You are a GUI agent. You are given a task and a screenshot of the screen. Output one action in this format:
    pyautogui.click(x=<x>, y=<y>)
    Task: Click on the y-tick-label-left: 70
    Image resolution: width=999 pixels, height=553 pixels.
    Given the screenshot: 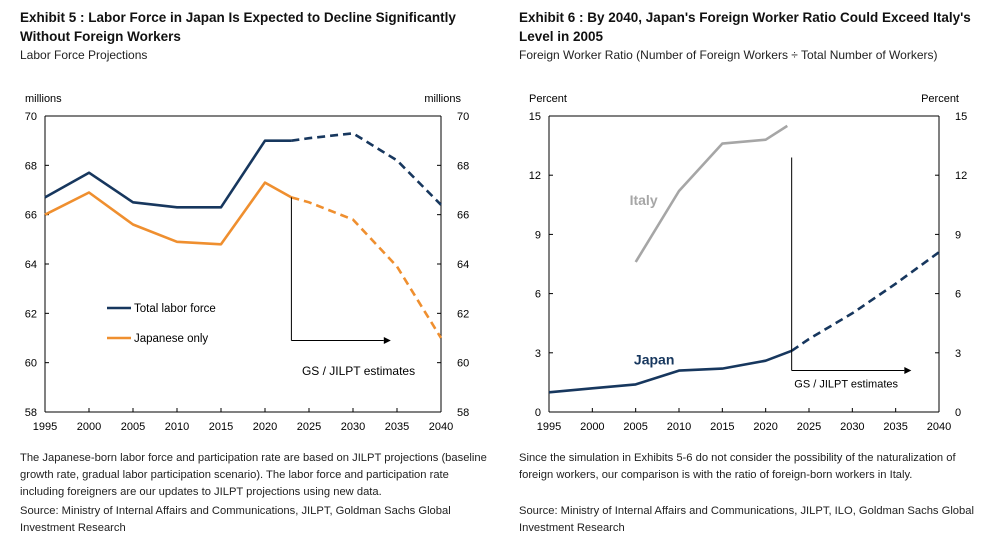 What is the action you would take?
    pyautogui.click(x=31, y=117)
    